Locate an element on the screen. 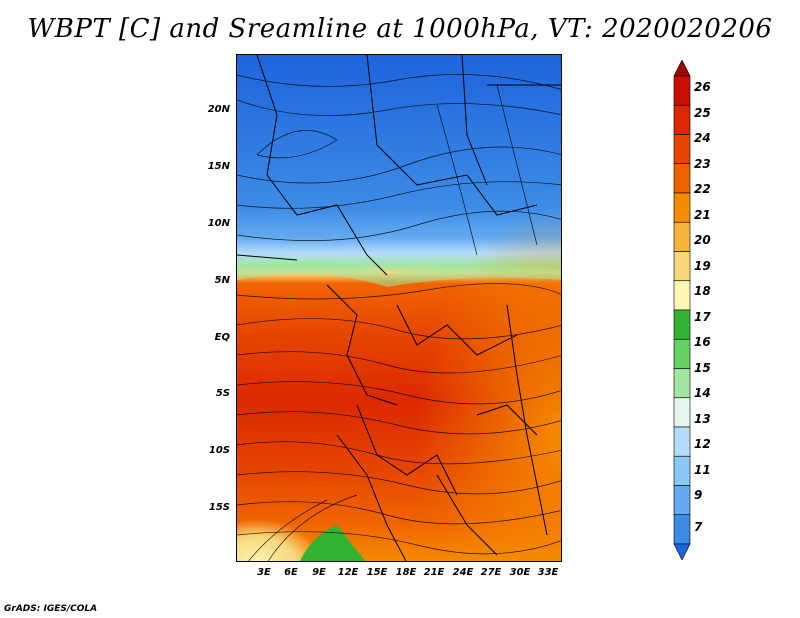 The image size is (800, 618). software-credit: GrADS: IGES/COLA is located at coordinates (51, 609).